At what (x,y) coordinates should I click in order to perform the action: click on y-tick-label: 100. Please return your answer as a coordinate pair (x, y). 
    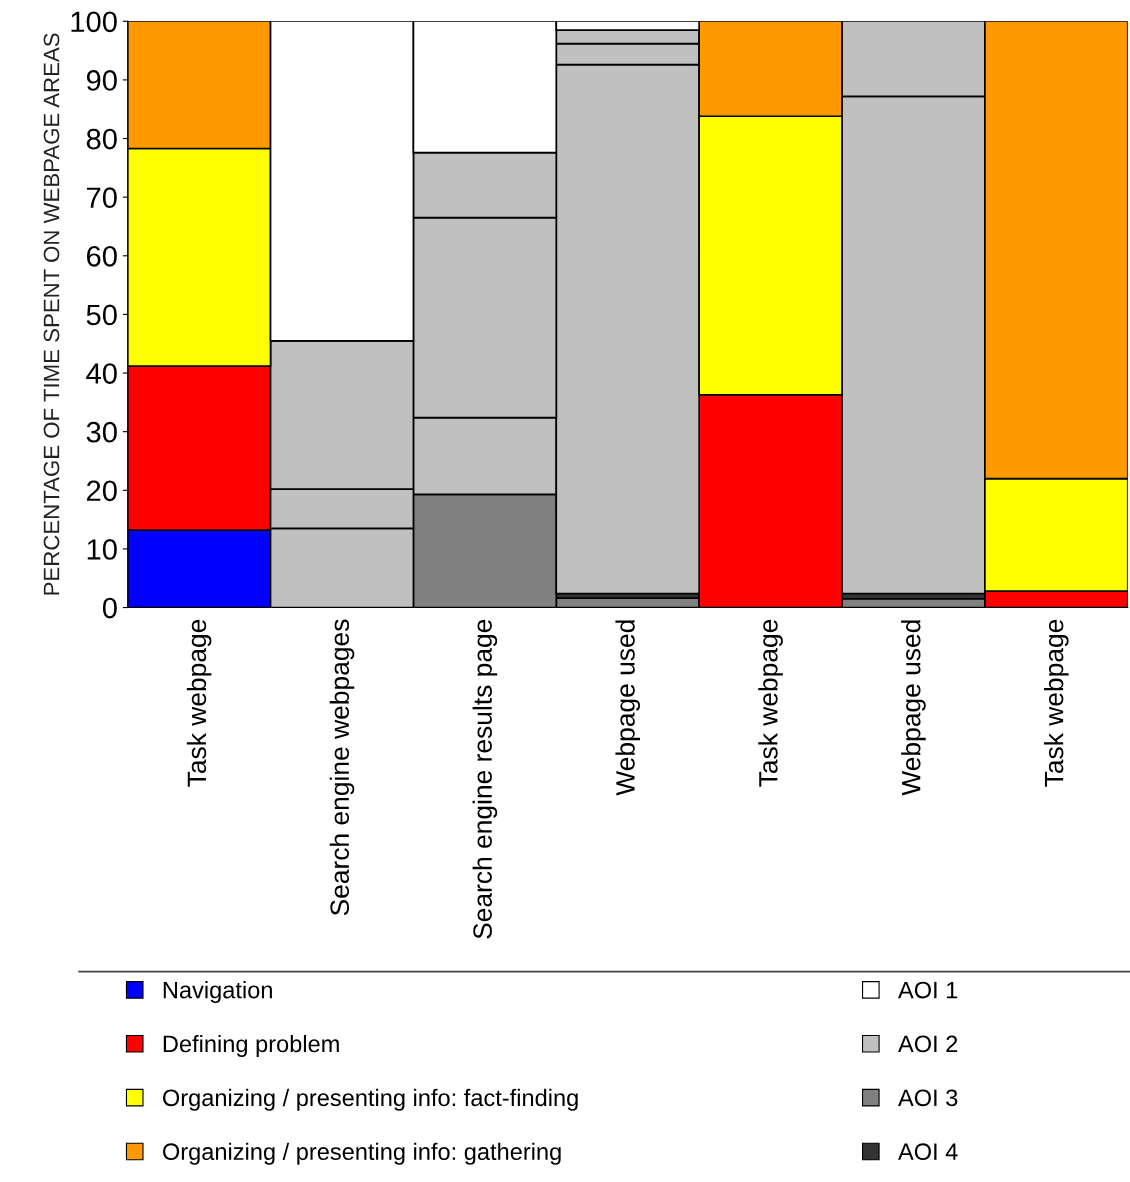
    Looking at the image, I should click on (94, 22).